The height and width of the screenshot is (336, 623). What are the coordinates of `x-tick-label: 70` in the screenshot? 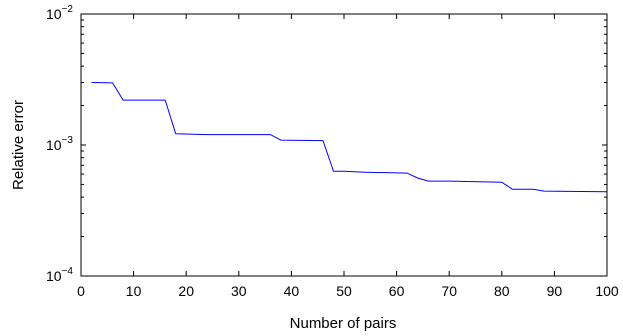 It's located at (449, 291).